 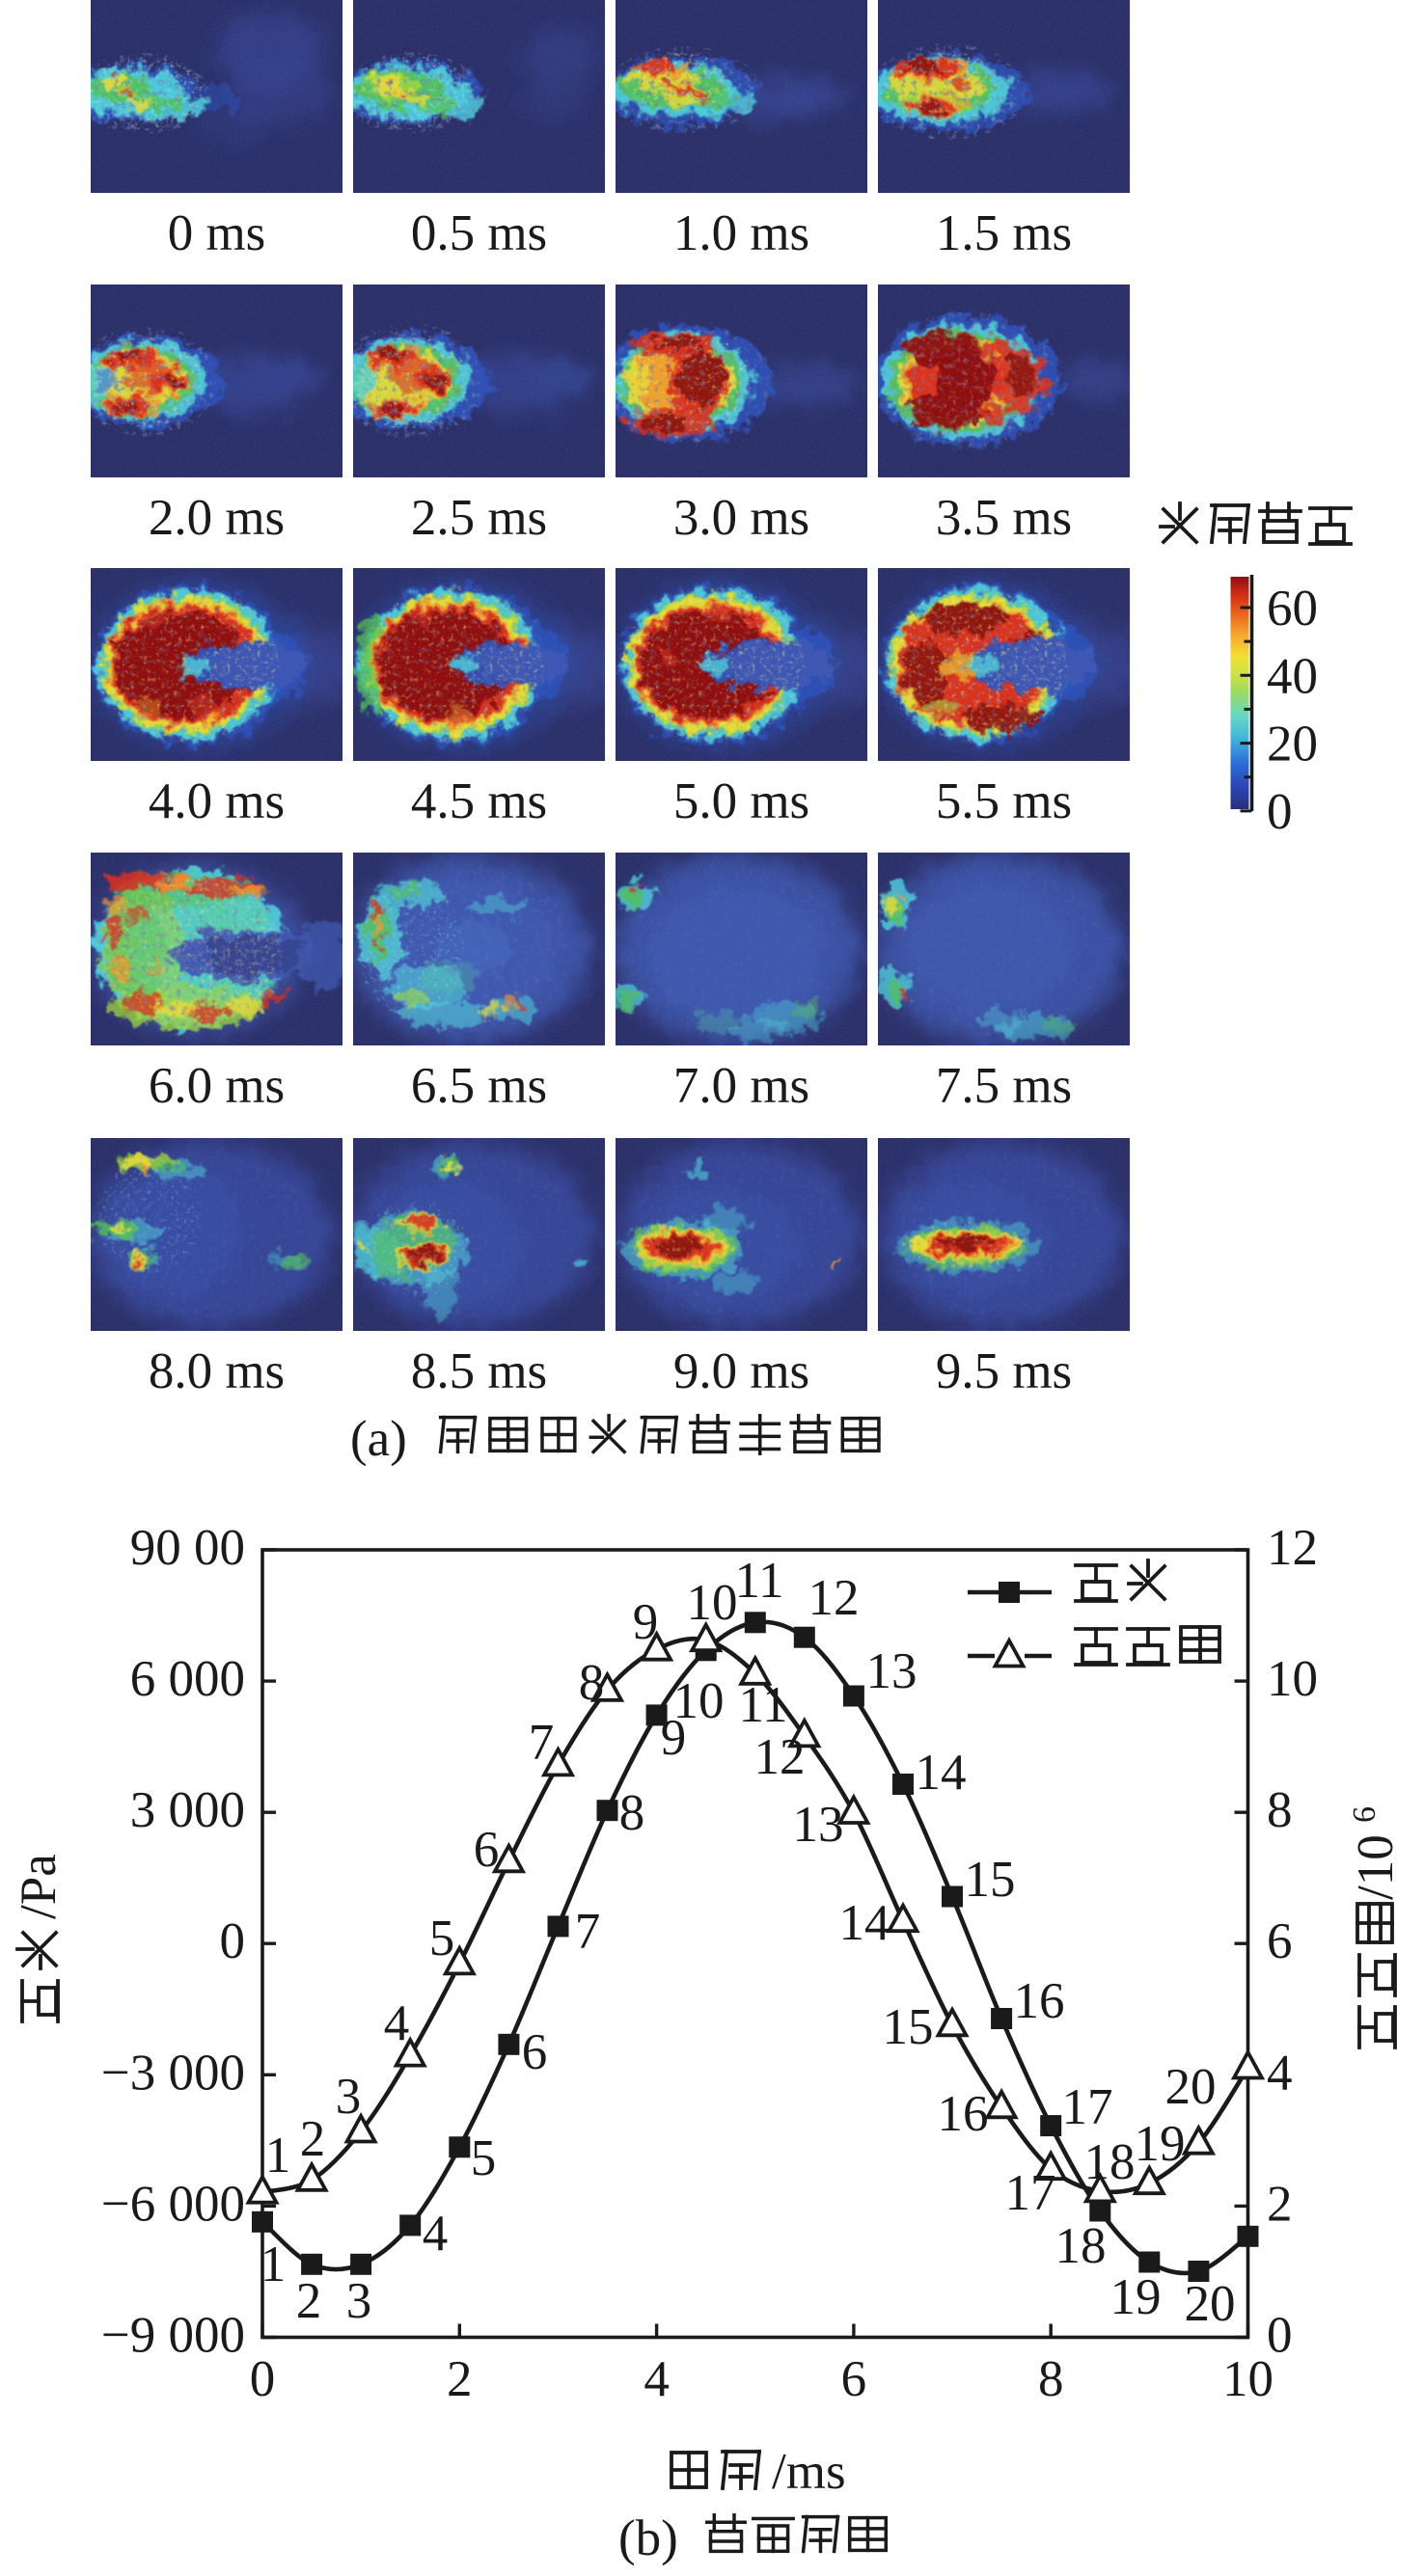 What do you see at coordinates (173, 2073) in the screenshot?
I see `svg-text: −3 000` at bounding box center [173, 2073].